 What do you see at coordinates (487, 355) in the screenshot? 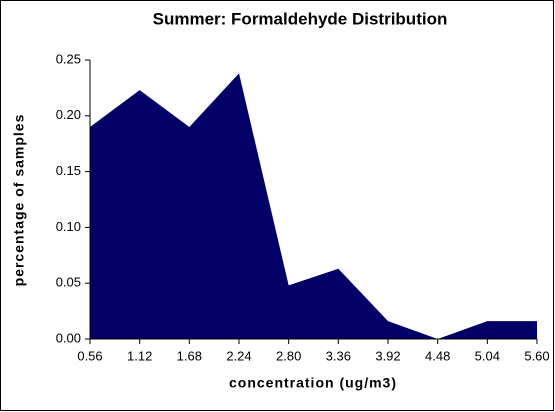
I see `x-tick-label: 5.04` at bounding box center [487, 355].